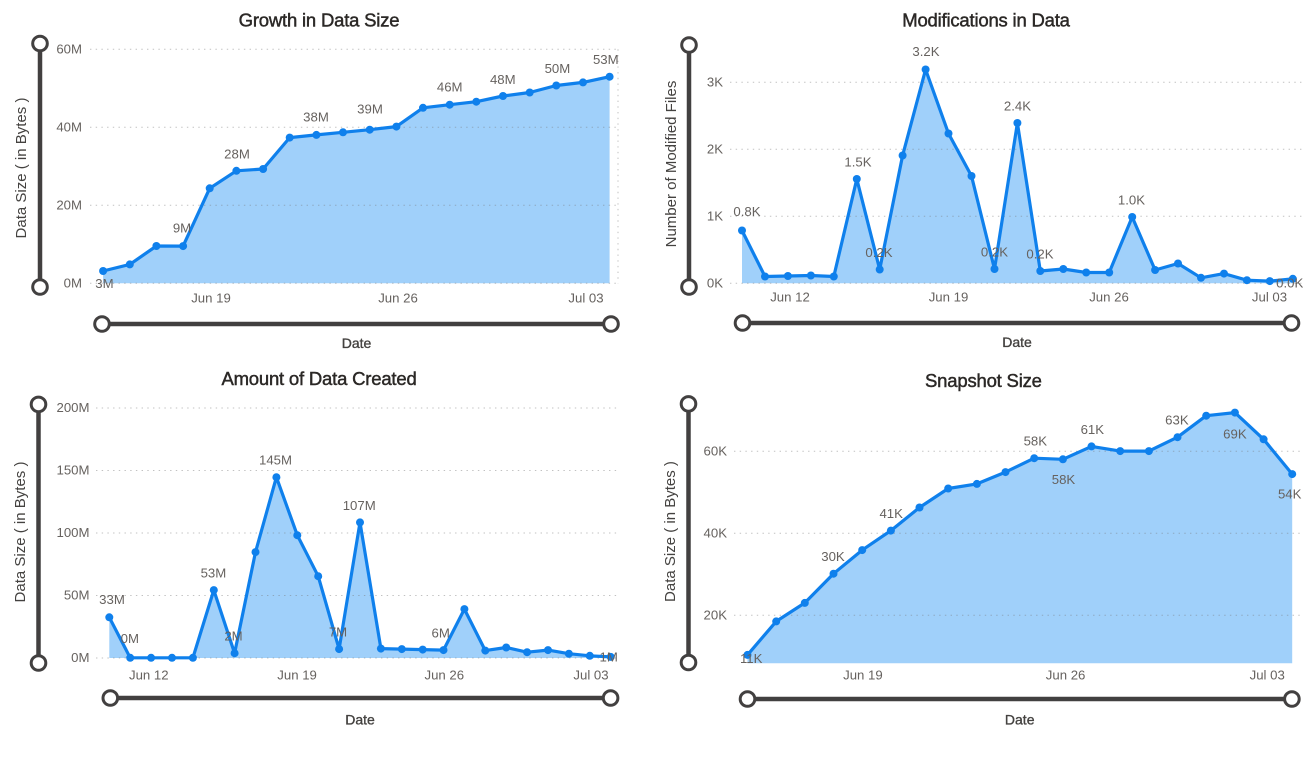 The image size is (1303, 760). Describe the element at coordinates (716, 532) in the screenshot. I see `svg-text: 40K` at that location.